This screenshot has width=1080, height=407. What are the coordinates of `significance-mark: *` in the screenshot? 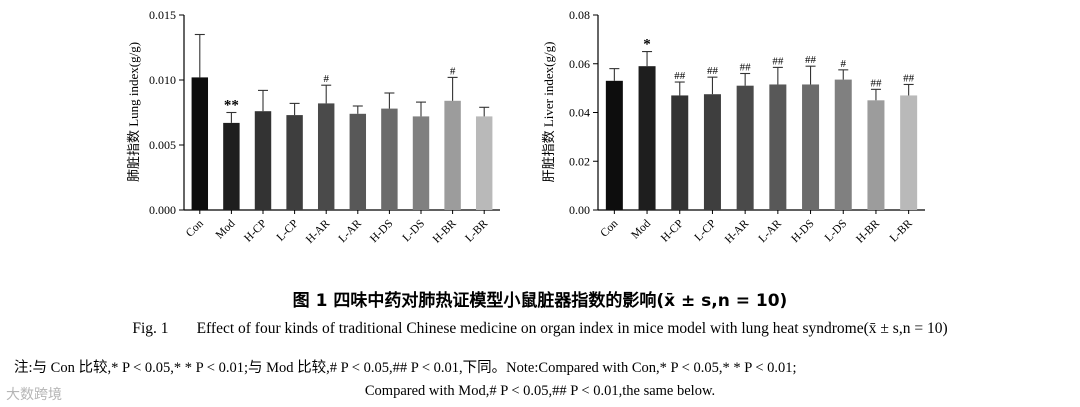 It's located at (647, 45).